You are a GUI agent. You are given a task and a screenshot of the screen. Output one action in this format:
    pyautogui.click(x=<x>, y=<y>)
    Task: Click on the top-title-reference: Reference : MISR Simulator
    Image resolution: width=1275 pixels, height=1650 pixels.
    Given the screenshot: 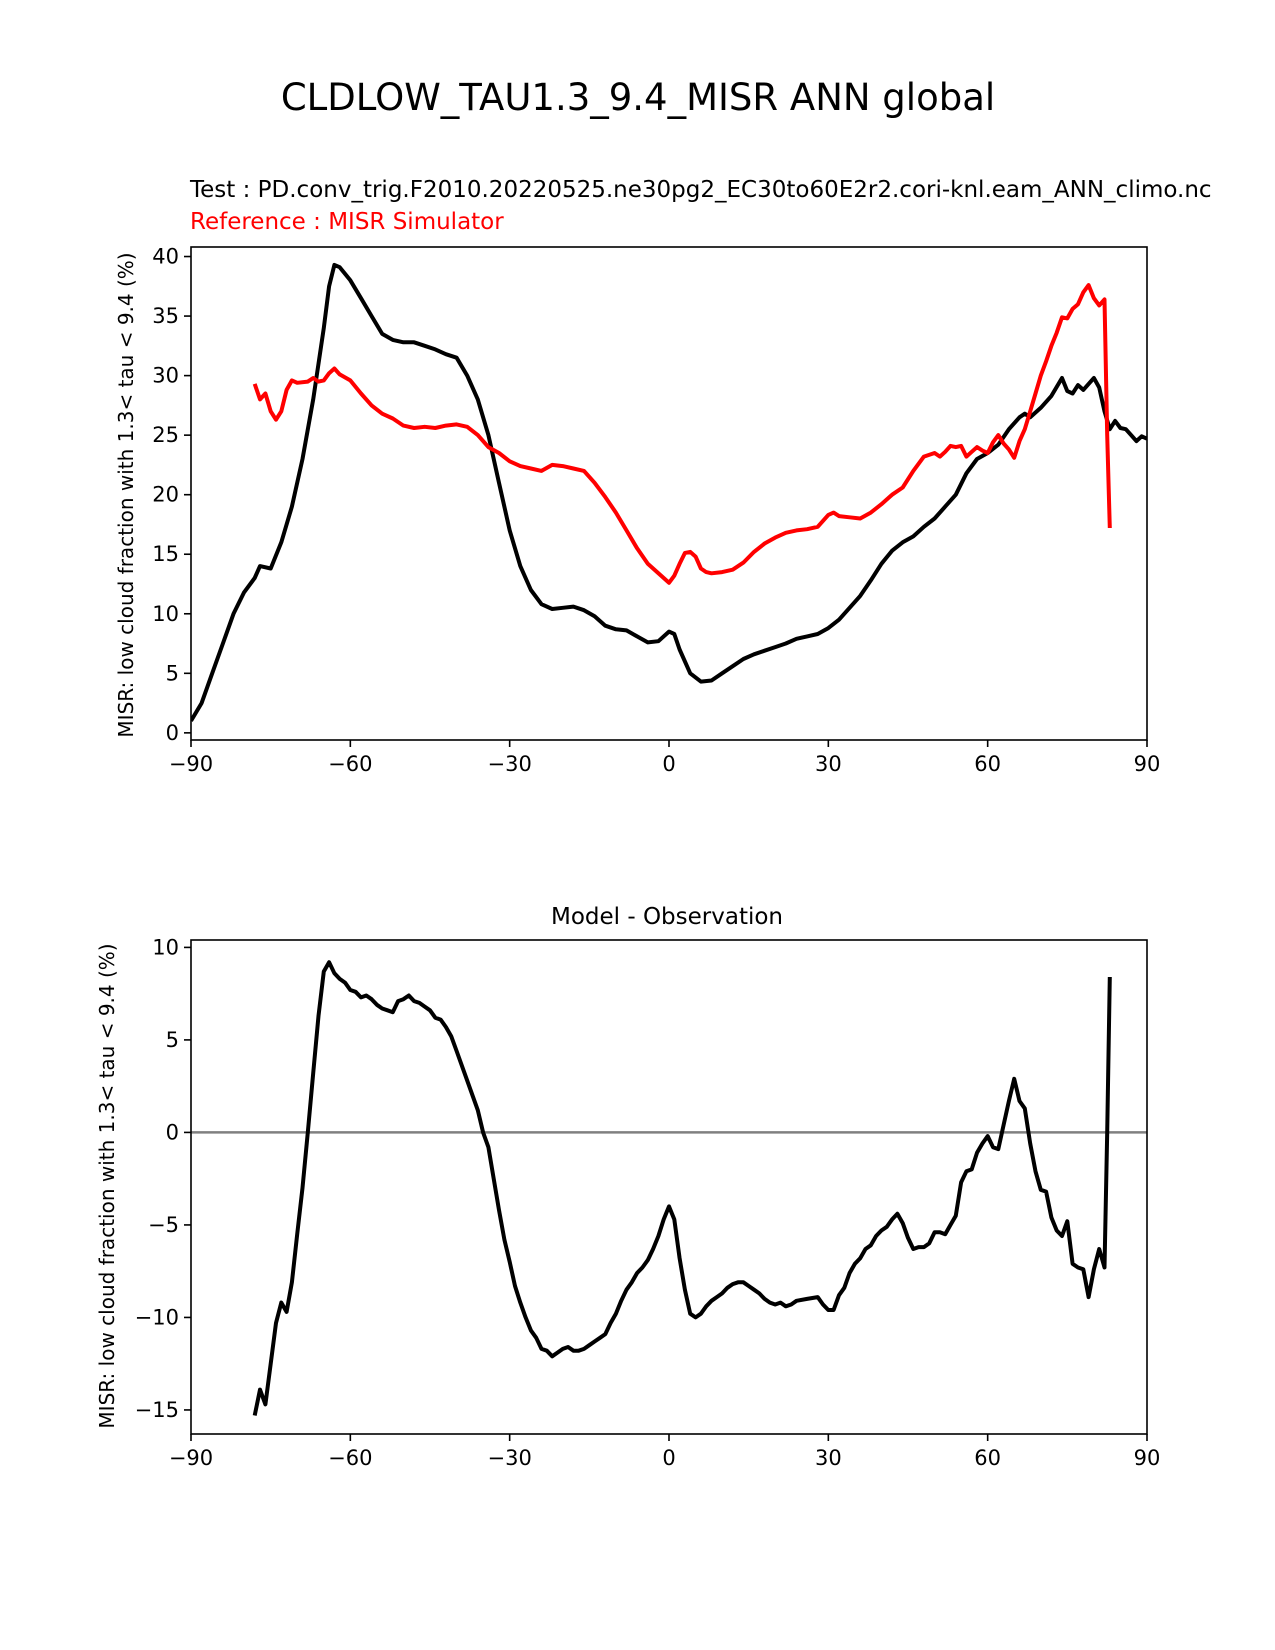 What is the action you would take?
    pyautogui.click(x=347, y=222)
    